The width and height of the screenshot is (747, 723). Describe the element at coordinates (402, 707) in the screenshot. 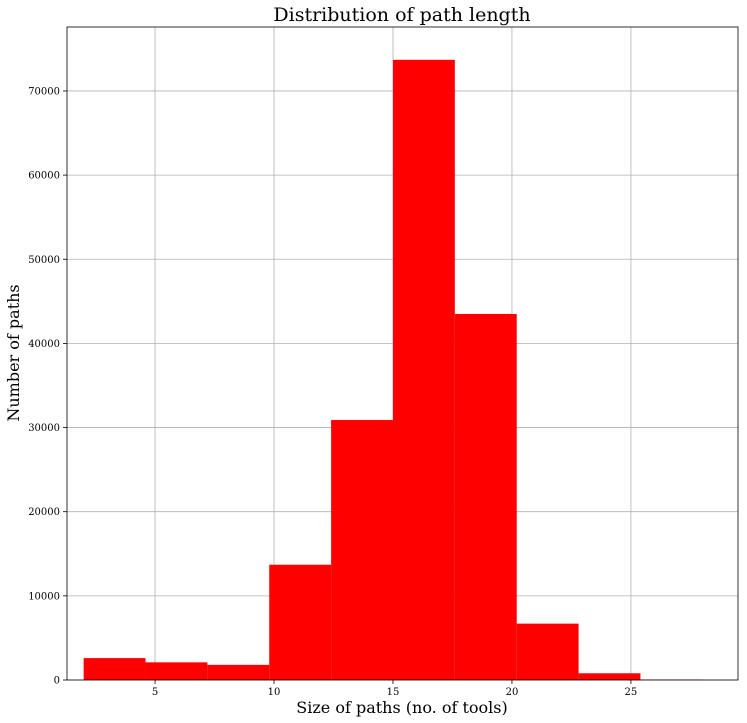

I see `x-axis-label: Size of paths (no. of tools)` at that location.